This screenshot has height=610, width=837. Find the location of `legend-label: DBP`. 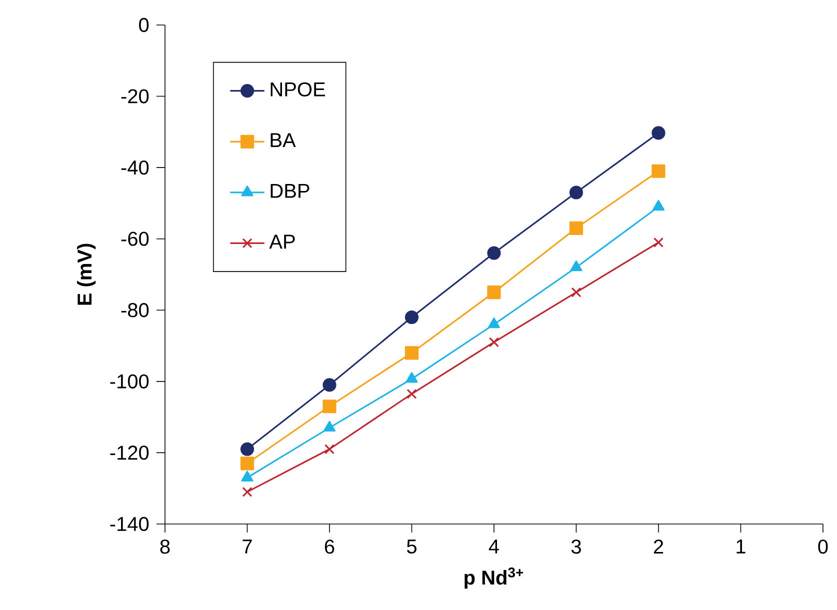

legend-label: DBP is located at coordinates (290, 191).